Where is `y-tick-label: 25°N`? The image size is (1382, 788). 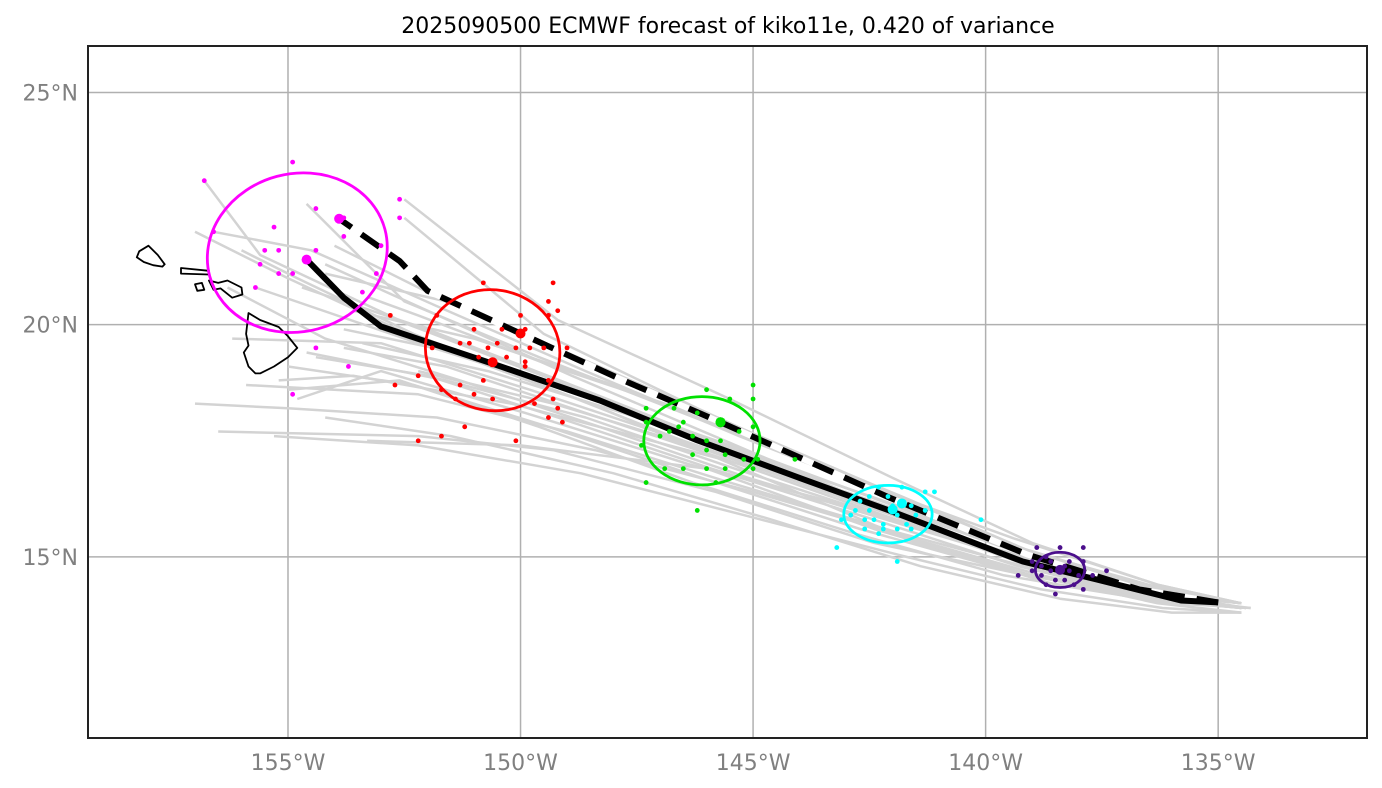 y-tick-label: 25°N is located at coordinates (50, 93).